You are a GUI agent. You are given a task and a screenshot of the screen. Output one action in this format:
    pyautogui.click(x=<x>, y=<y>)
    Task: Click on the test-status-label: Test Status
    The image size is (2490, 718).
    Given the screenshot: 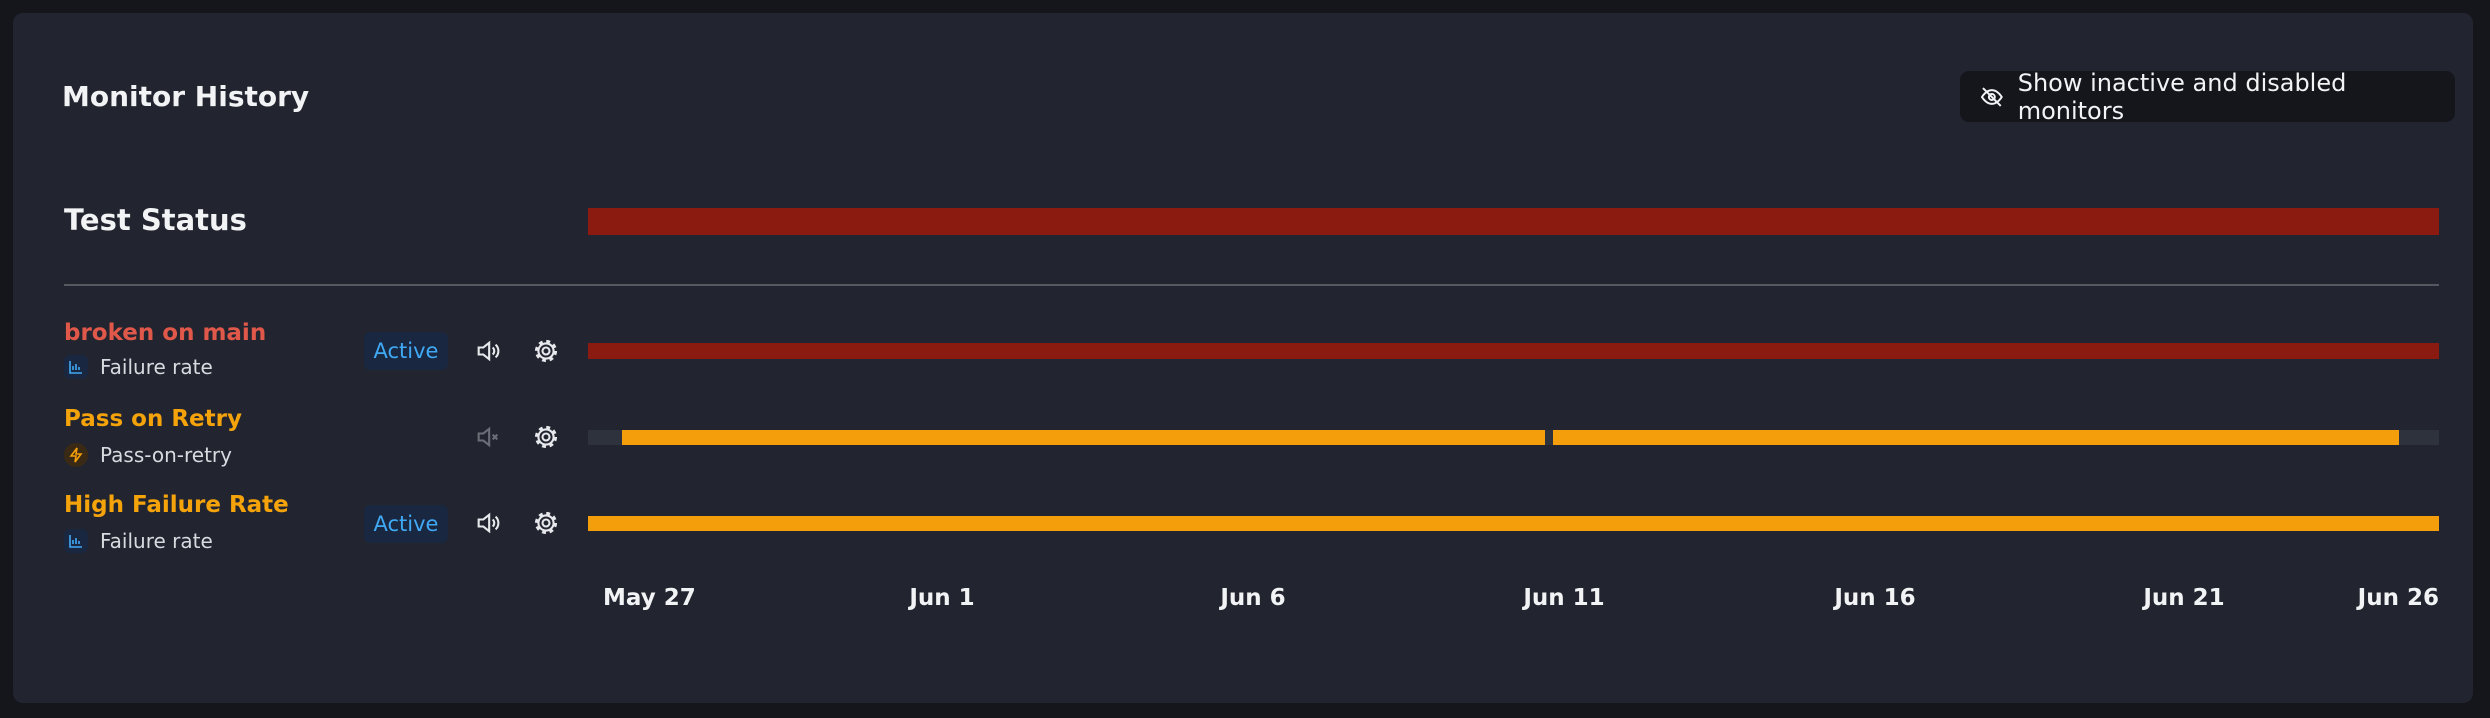 What is the action you would take?
    pyautogui.click(x=155, y=220)
    